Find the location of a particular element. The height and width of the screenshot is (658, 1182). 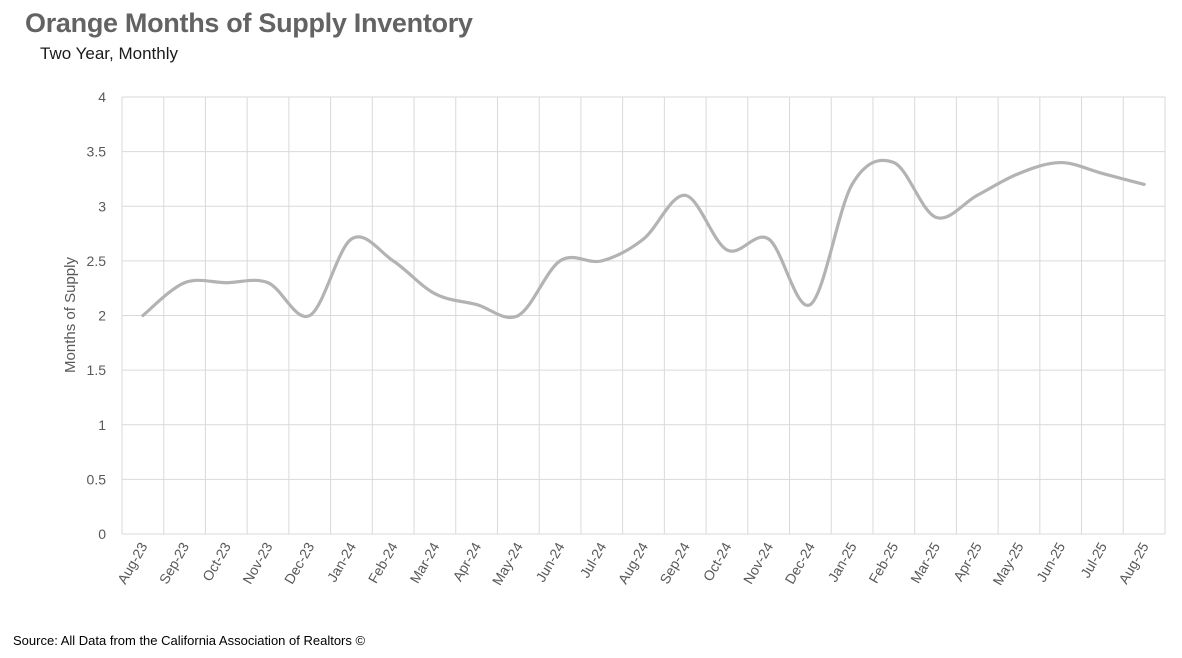

x-tick-label: Feb-24 is located at coordinates (383, 562).